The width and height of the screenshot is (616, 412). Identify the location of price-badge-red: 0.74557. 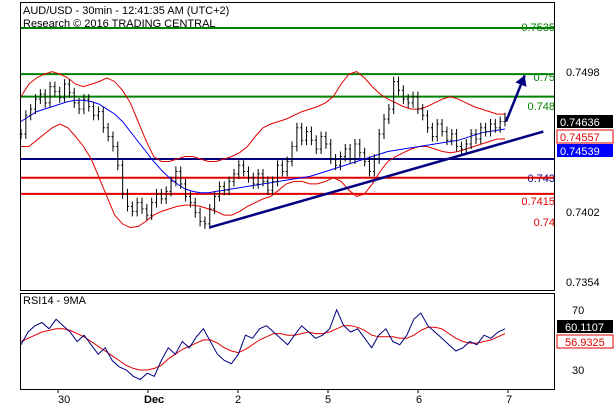
(585, 136).